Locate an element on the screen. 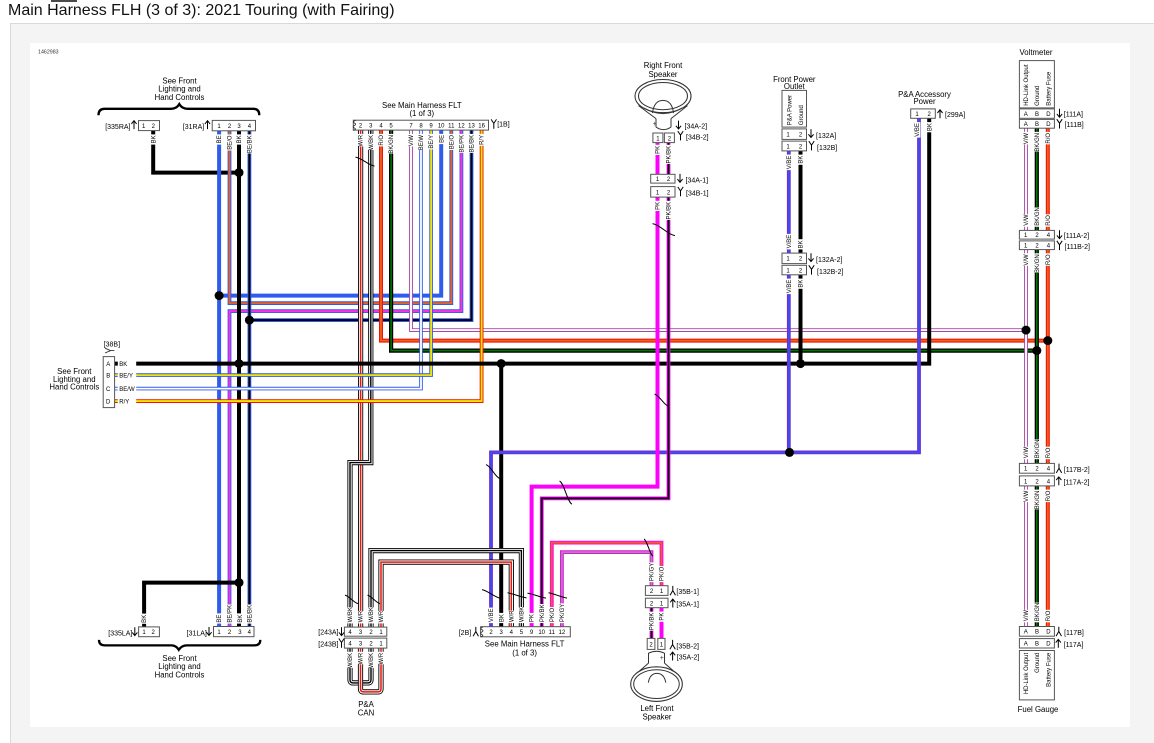 The image size is (1154, 743). svg-text: 9 is located at coordinates (431, 127).